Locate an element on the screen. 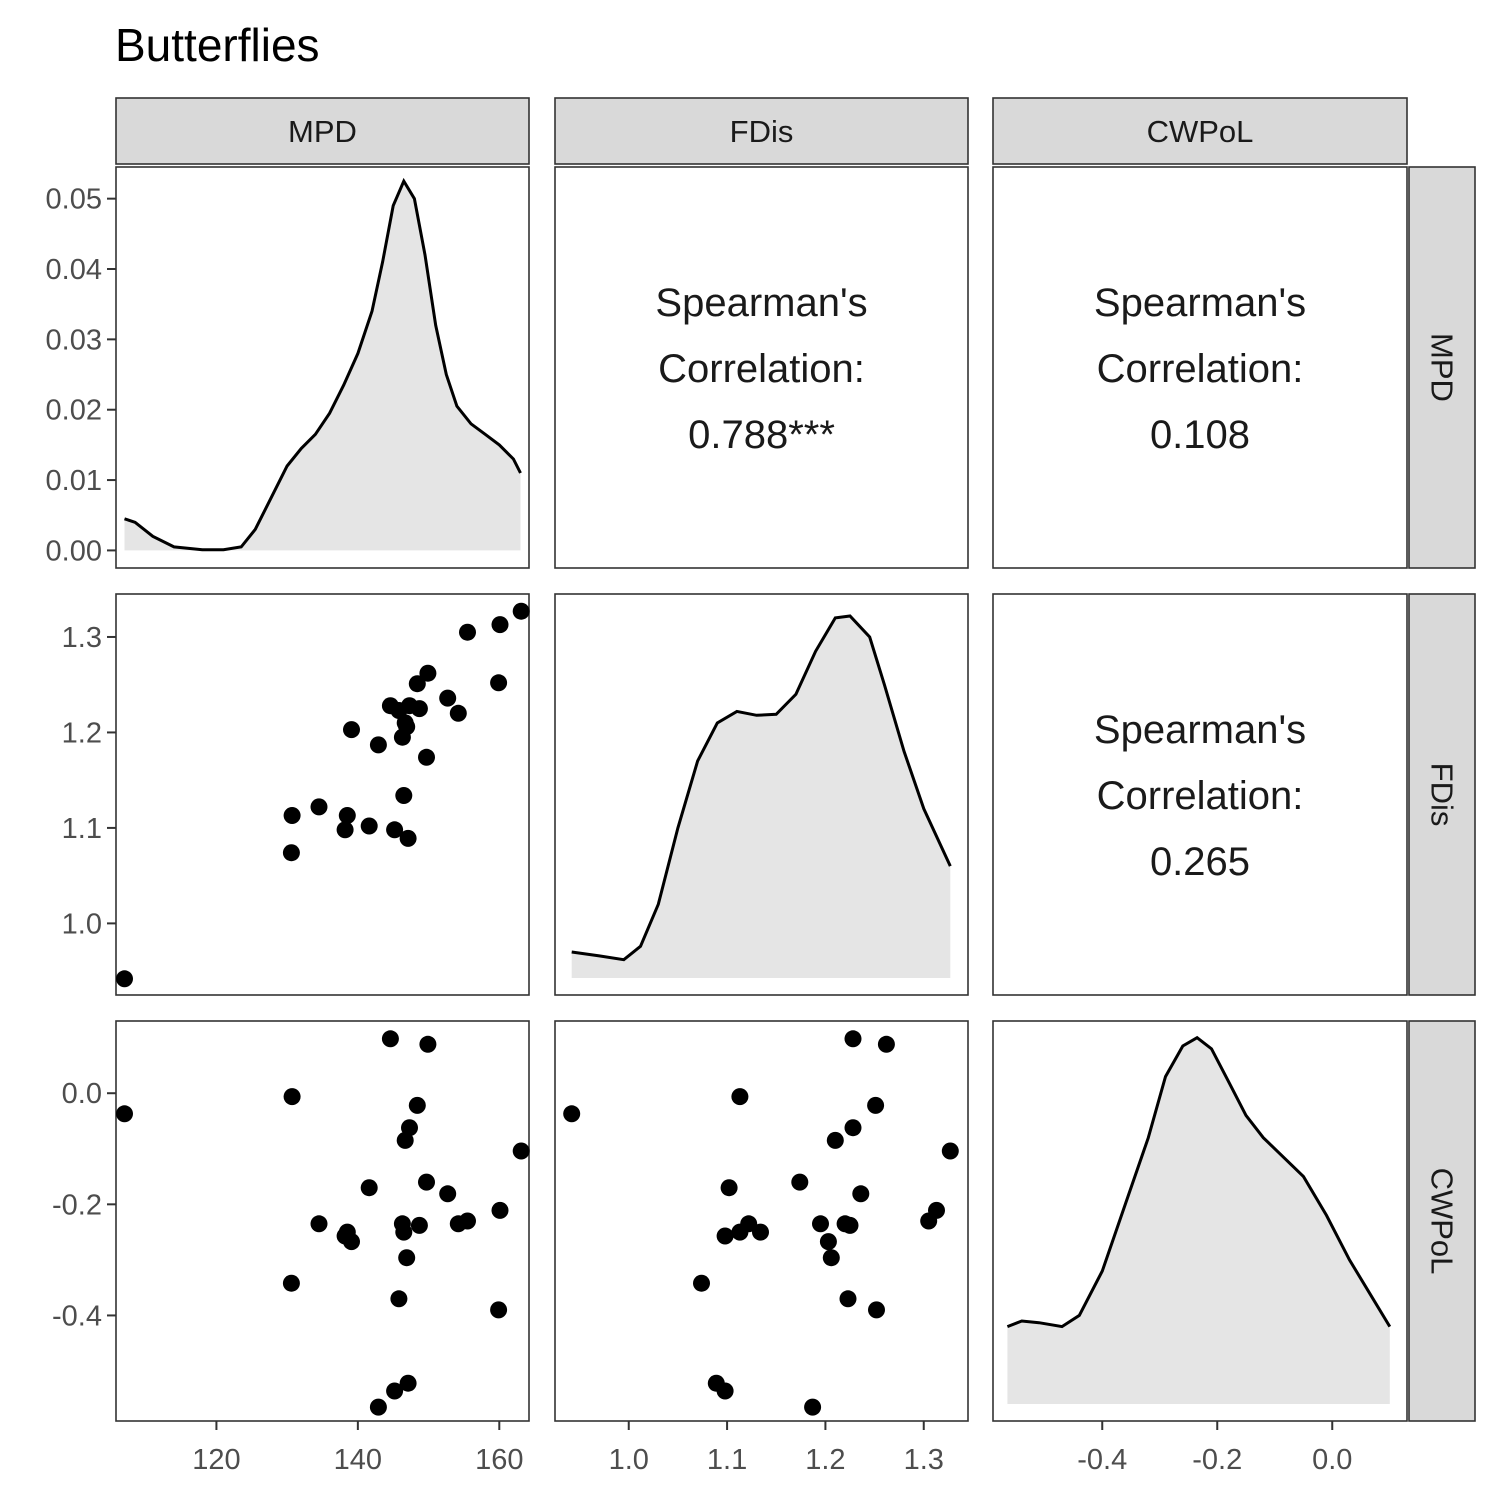  correlation-text-fdis-cwpol: 0.265 is located at coordinates (1200, 862).